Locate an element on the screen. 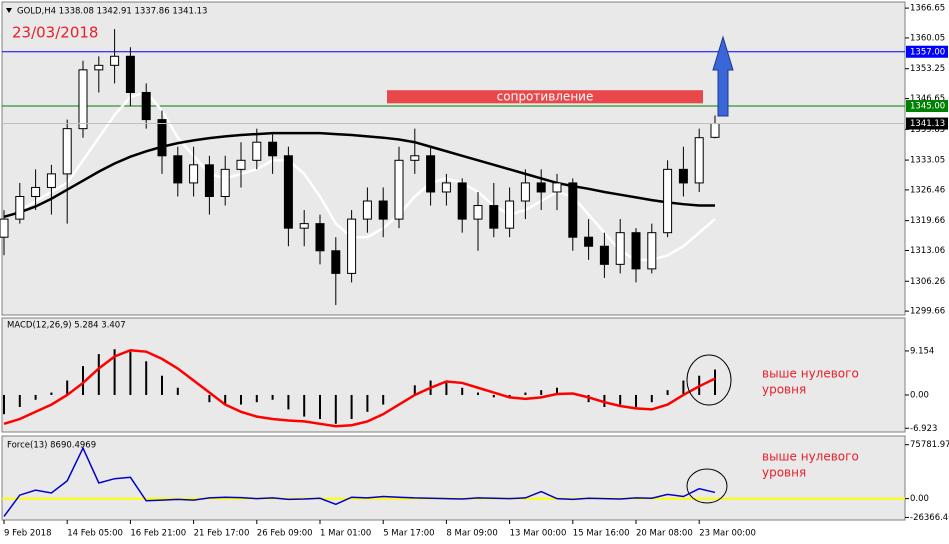 The image size is (949, 544). x-tick-label: 16 Feb 21:00 is located at coordinates (158, 534).